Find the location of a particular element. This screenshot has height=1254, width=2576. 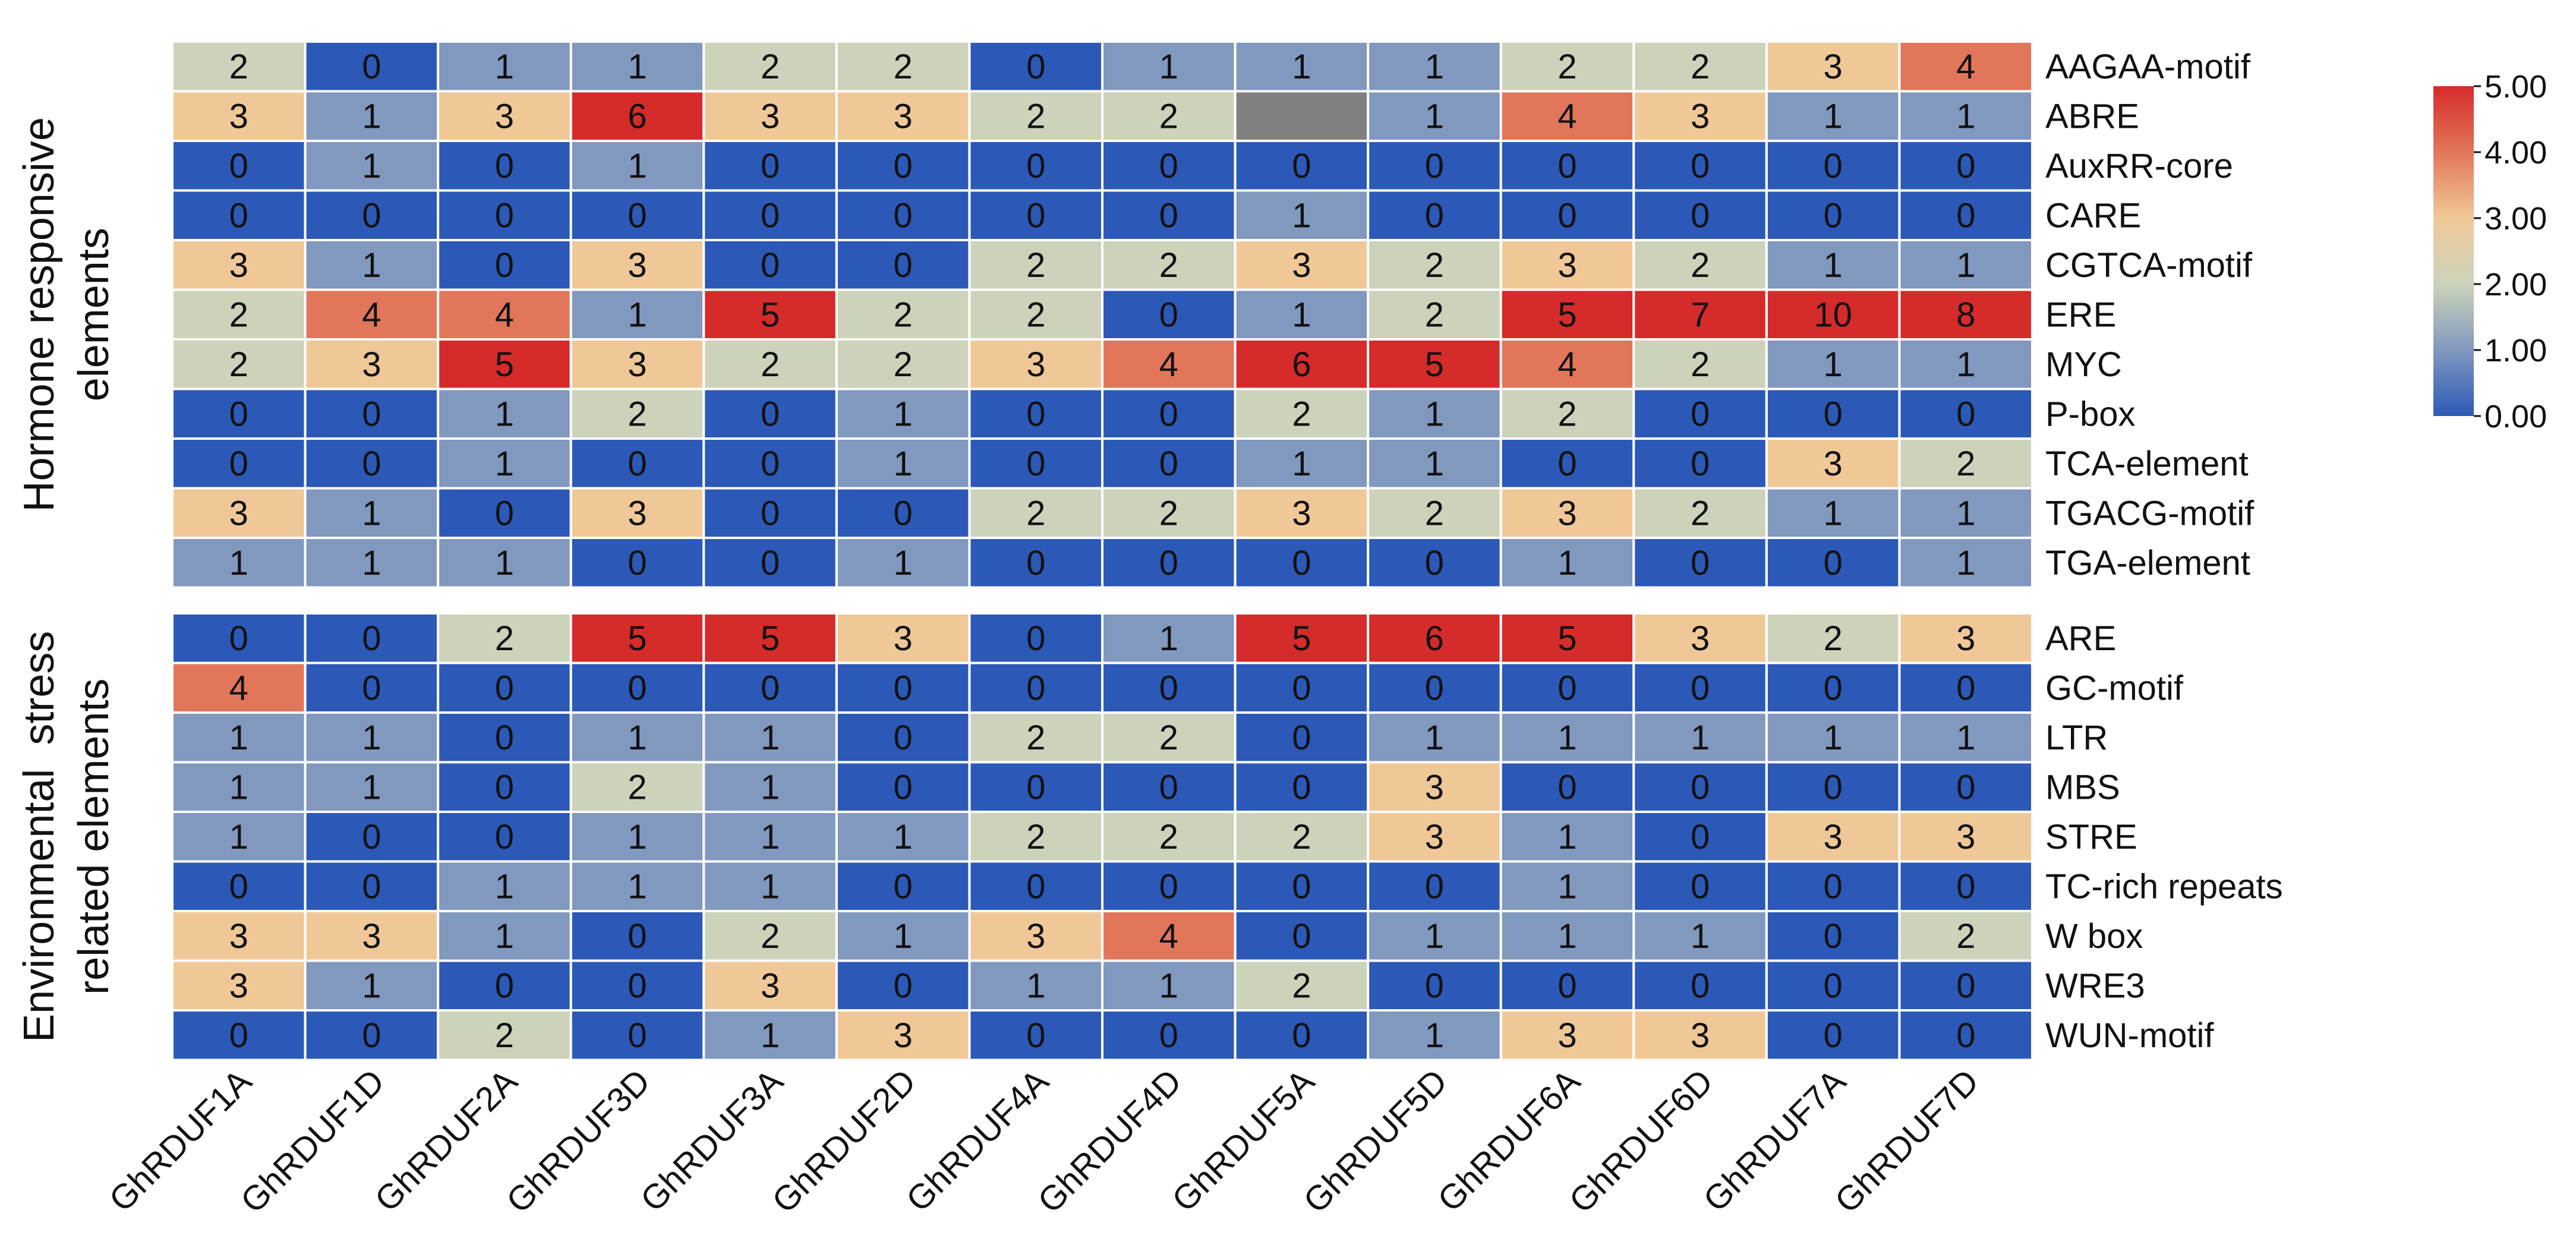

colorbar-tick-label: 1.00 is located at coordinates (2515, 351).